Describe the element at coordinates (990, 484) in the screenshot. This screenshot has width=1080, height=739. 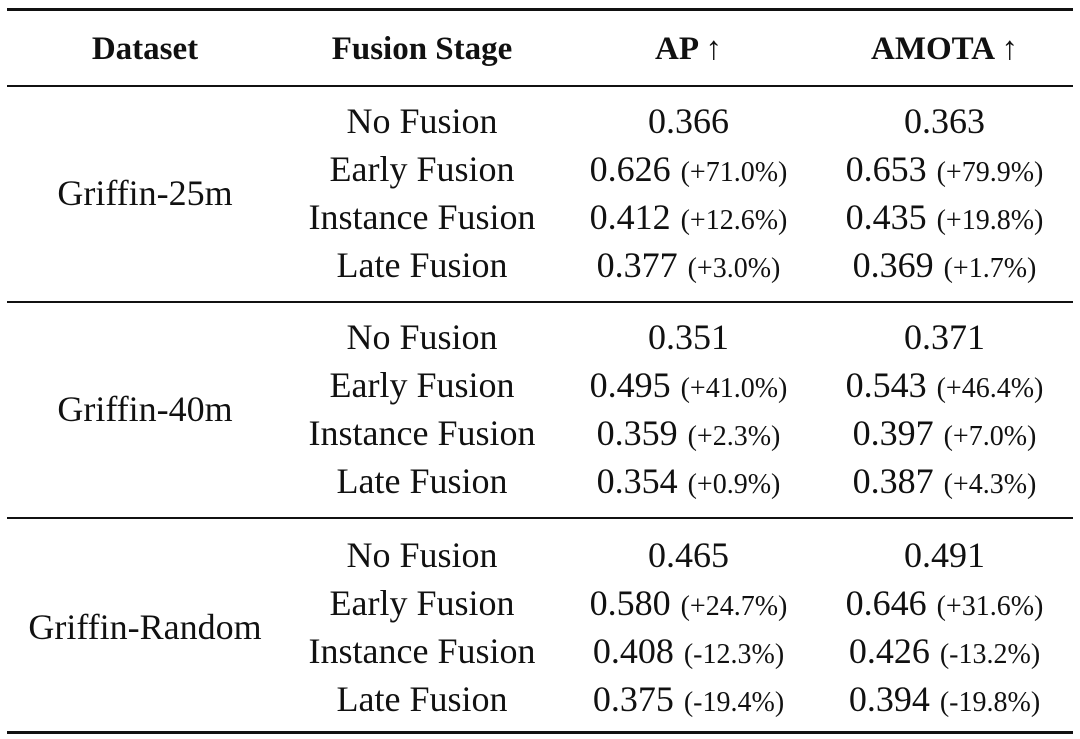
I see `amota-delta: (+4.3%)` at that location.